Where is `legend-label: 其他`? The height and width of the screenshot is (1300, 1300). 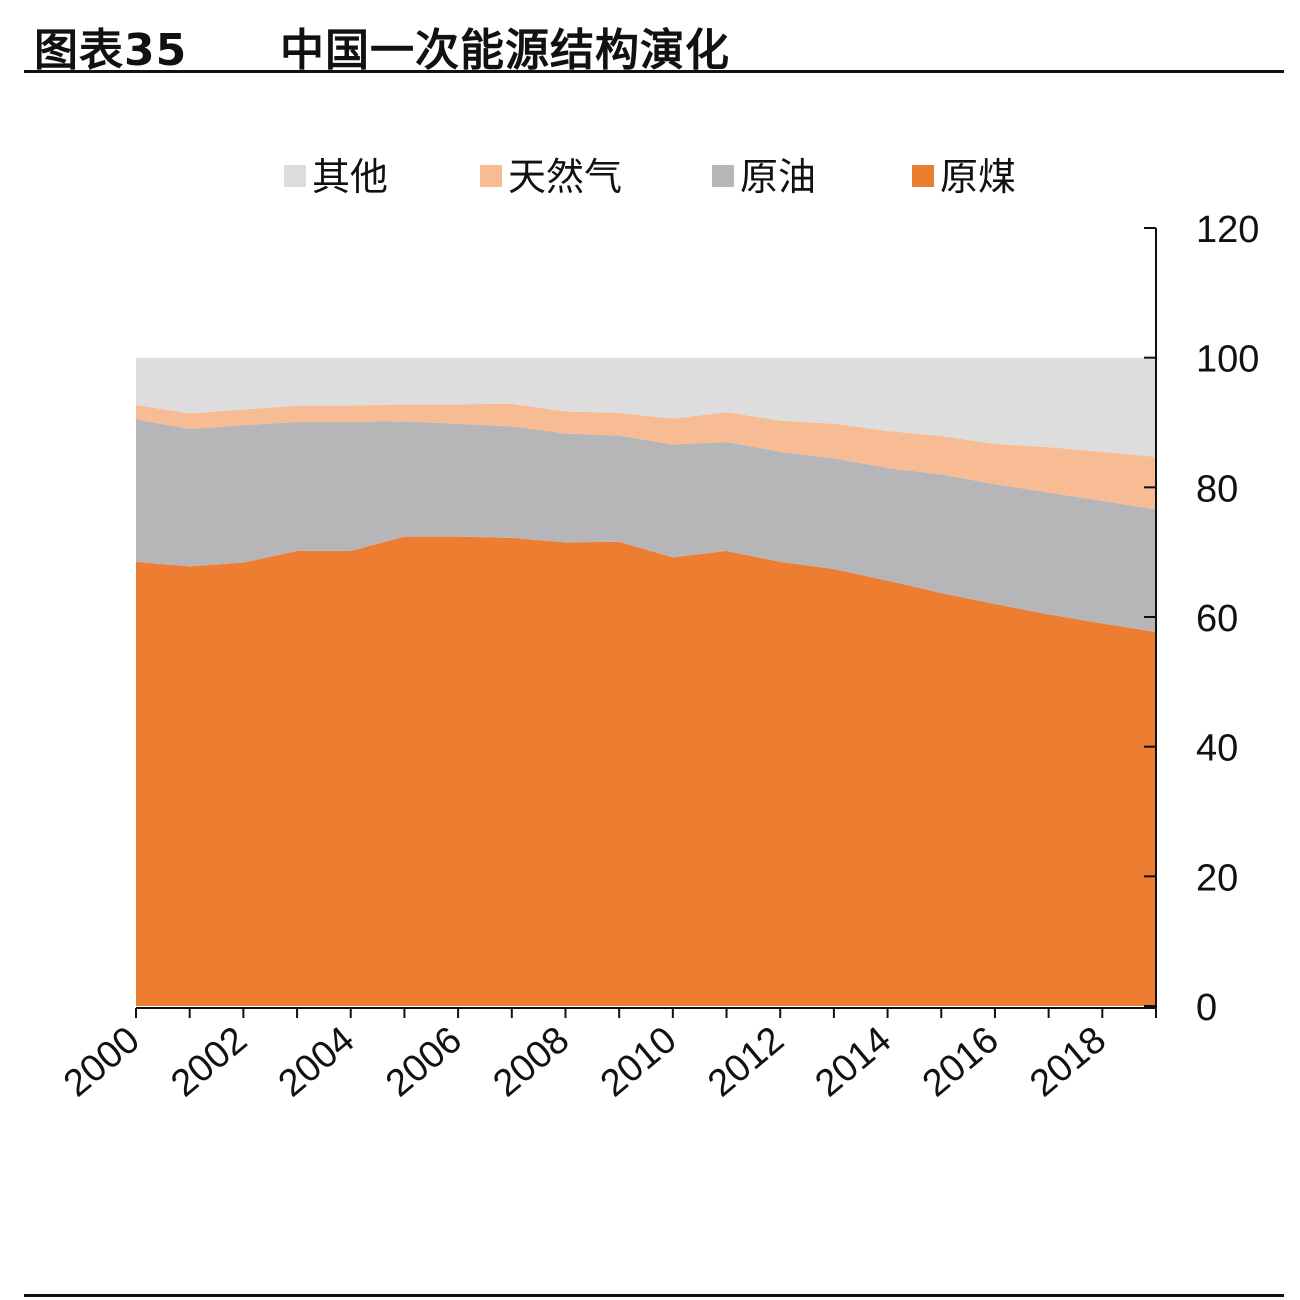
legend-label: 其他 is located at coordinates (350, 177).